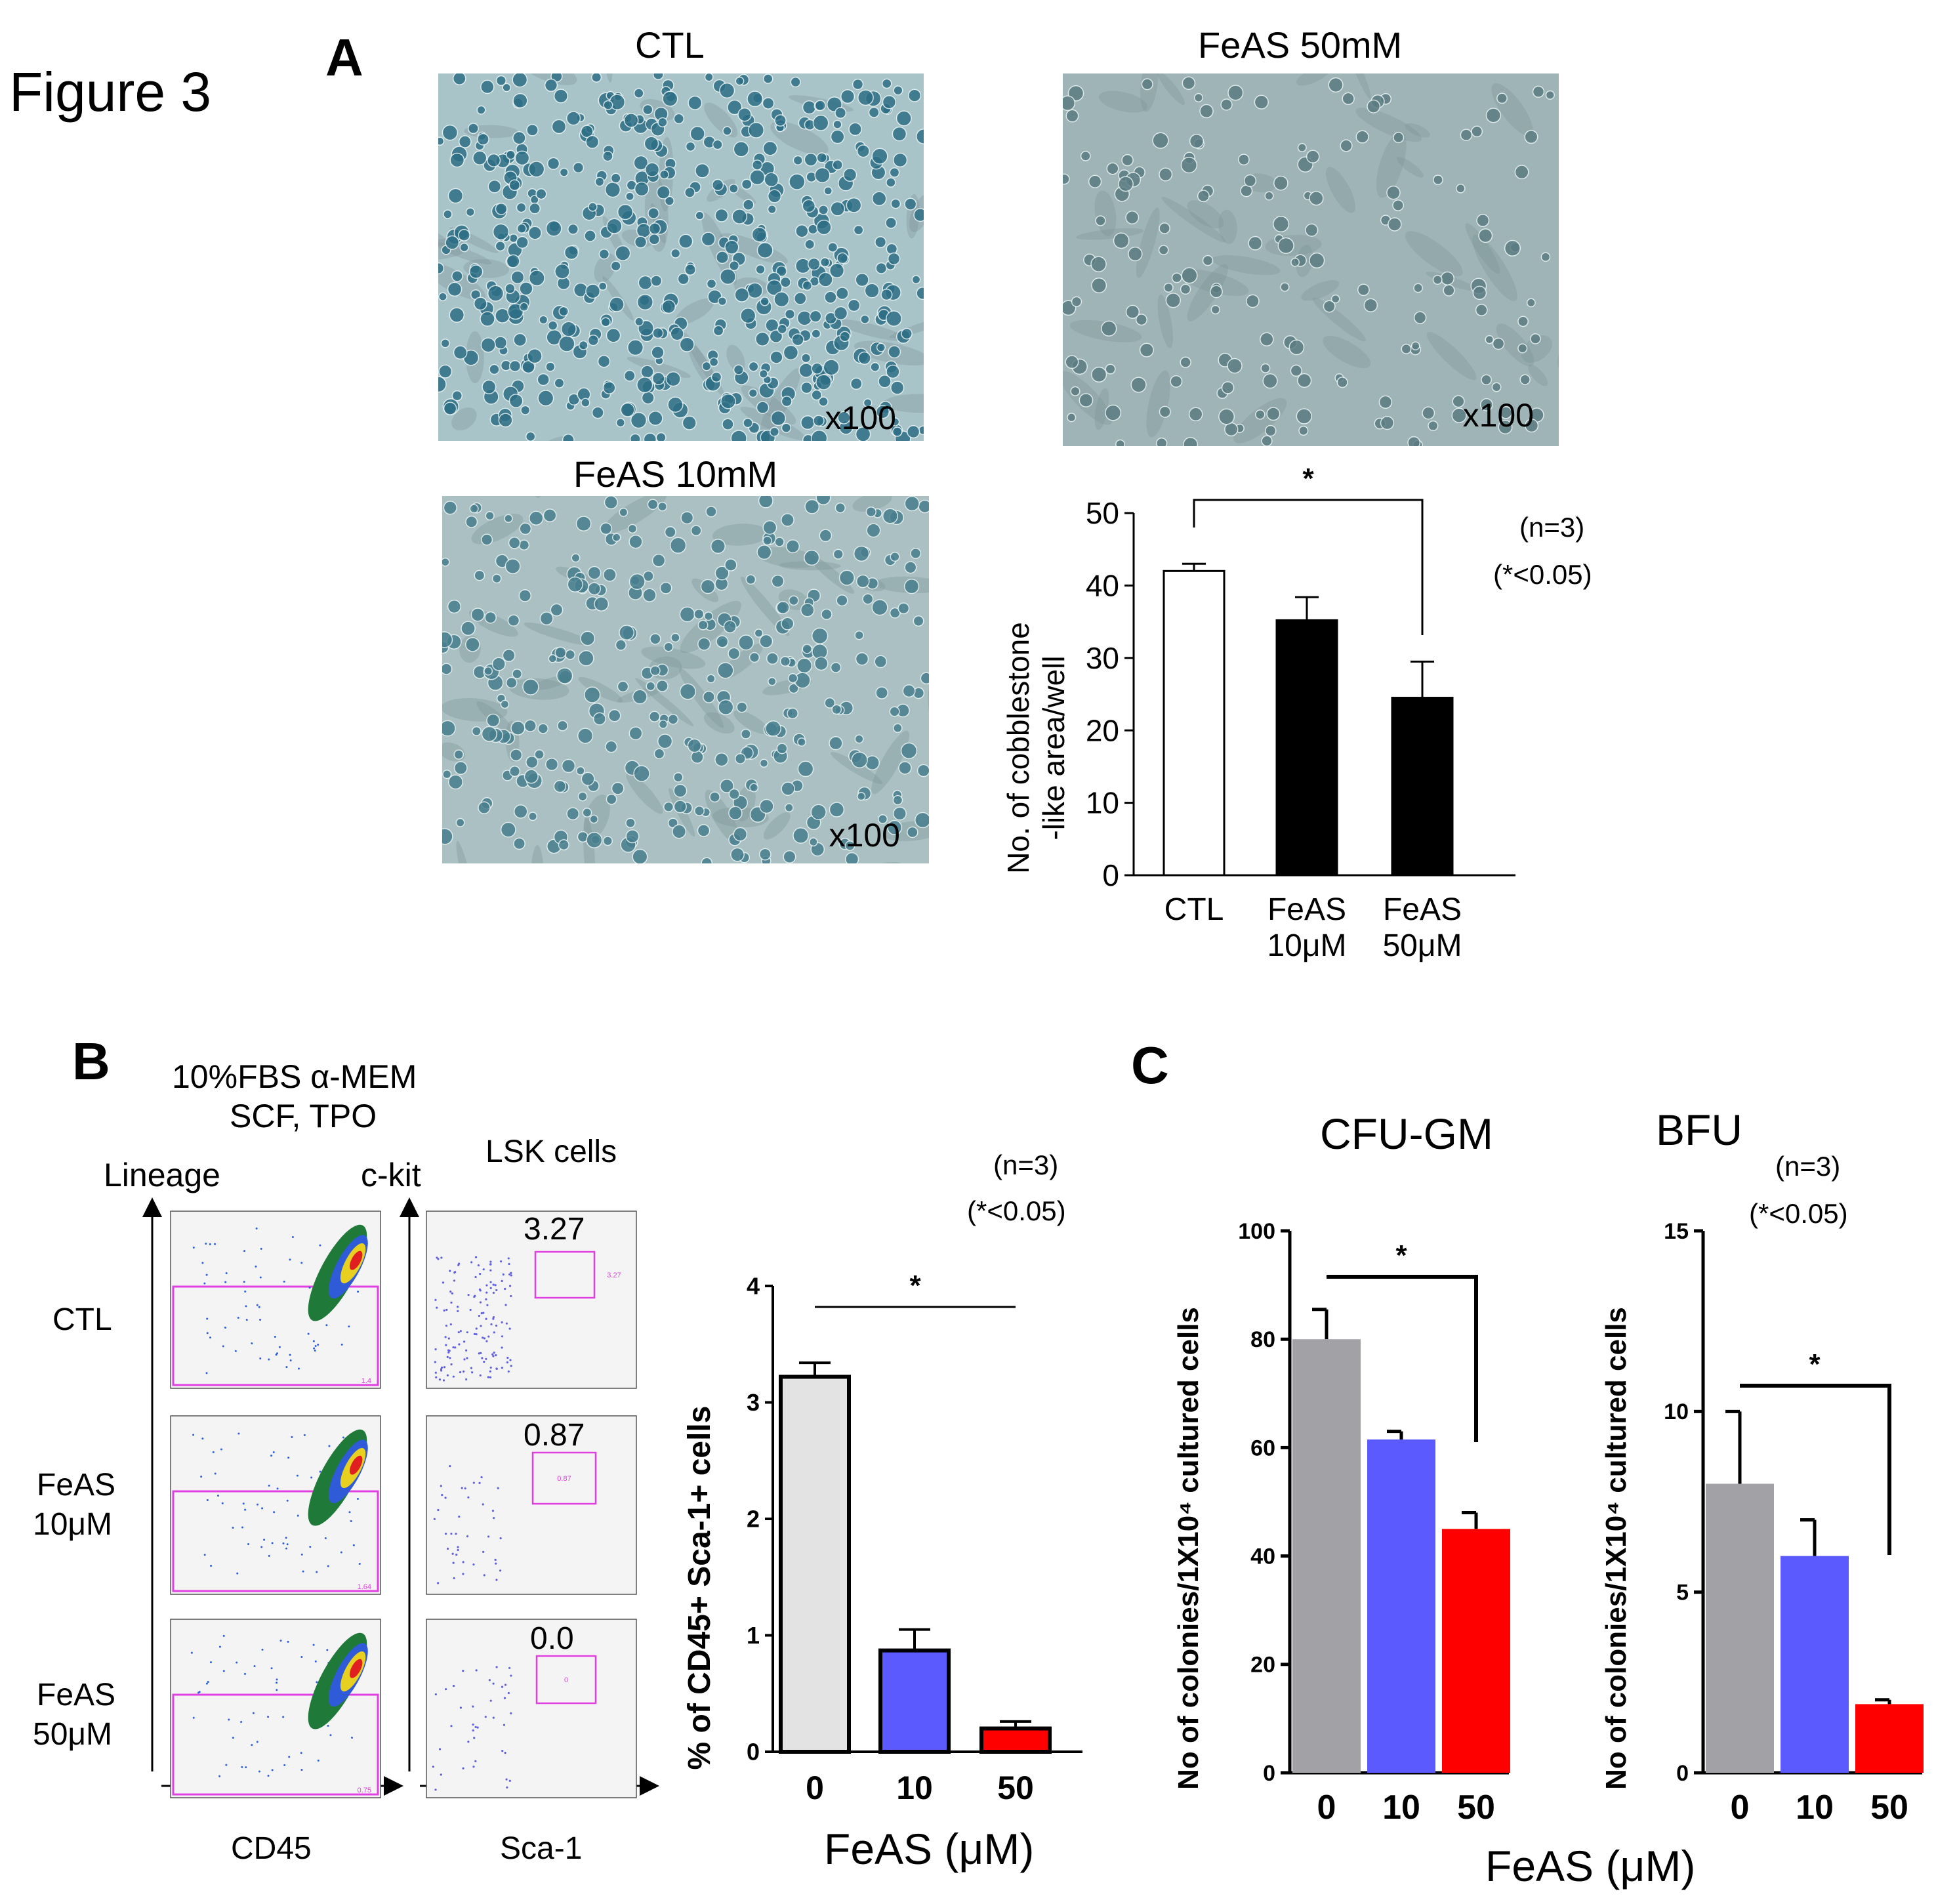 The image size is (1936, 1904). I want to click on x-tick-label: 10, so click(1401, 1806).